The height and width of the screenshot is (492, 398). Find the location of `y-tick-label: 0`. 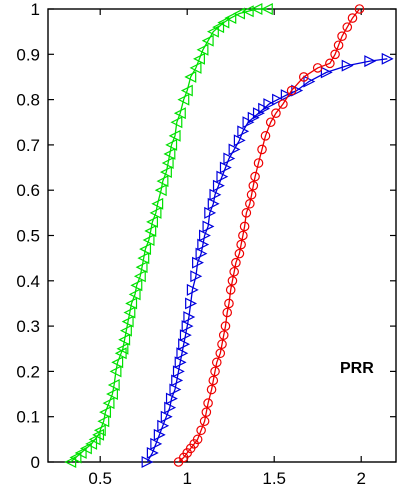

y-tick-label: 0 is located at coordinates (35, 462).